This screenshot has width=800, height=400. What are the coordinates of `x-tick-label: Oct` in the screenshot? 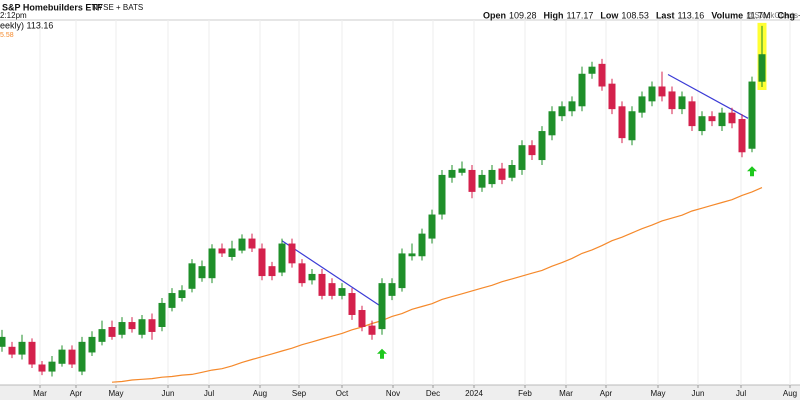 It's located at (342, 393).